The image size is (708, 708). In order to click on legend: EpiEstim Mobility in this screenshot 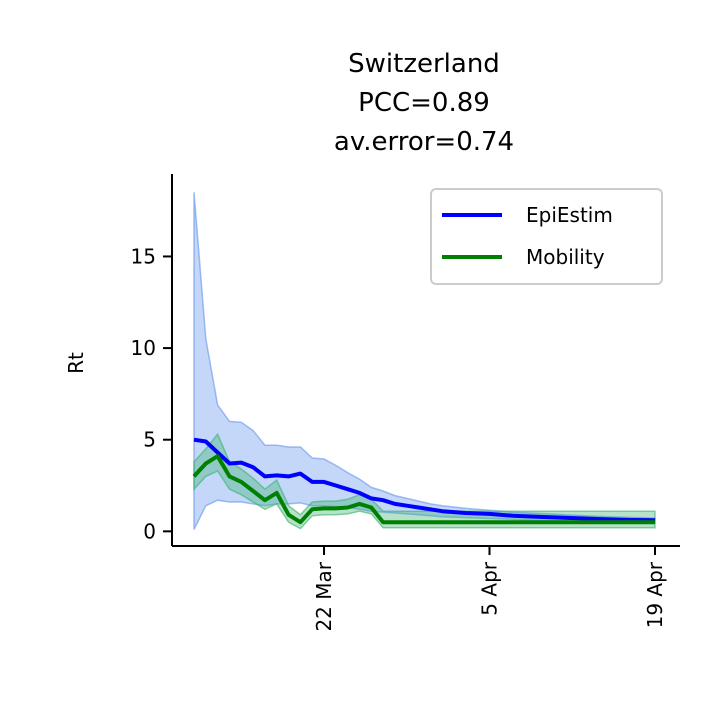, I will do `click(546, 236)`.